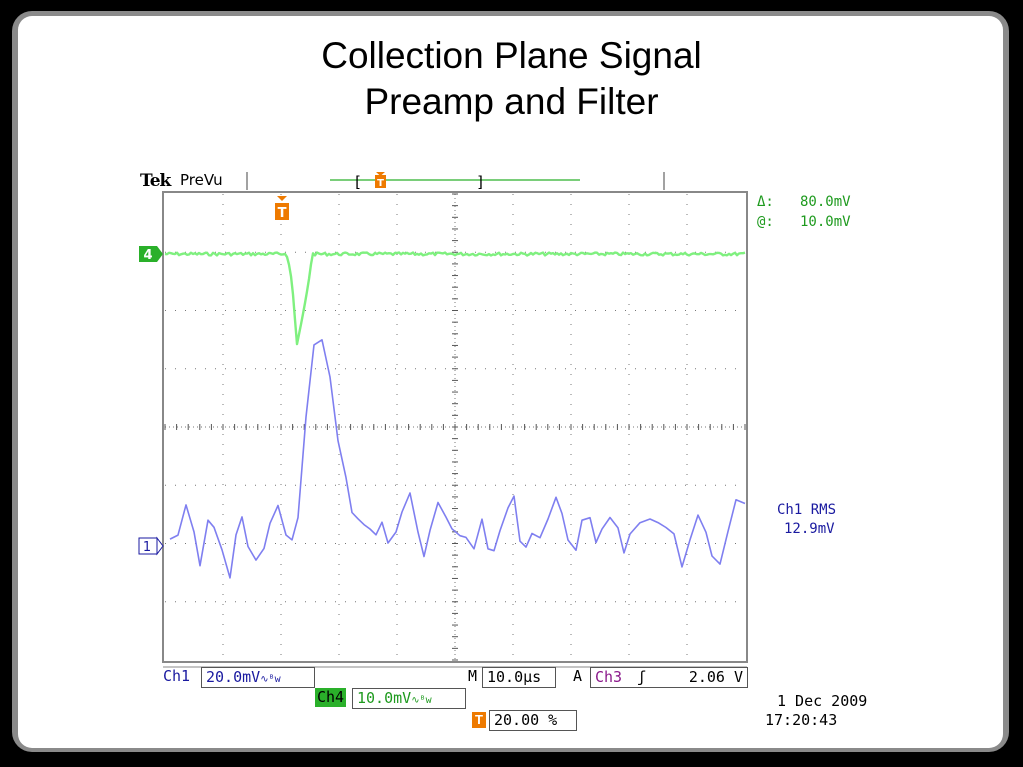 The height and width of the screenshot is (767, 1023). What do you see at coordinates (609, 677) in the screenshot?
I see `trigger-channel: Ch3` at bounding box center [609, 677].